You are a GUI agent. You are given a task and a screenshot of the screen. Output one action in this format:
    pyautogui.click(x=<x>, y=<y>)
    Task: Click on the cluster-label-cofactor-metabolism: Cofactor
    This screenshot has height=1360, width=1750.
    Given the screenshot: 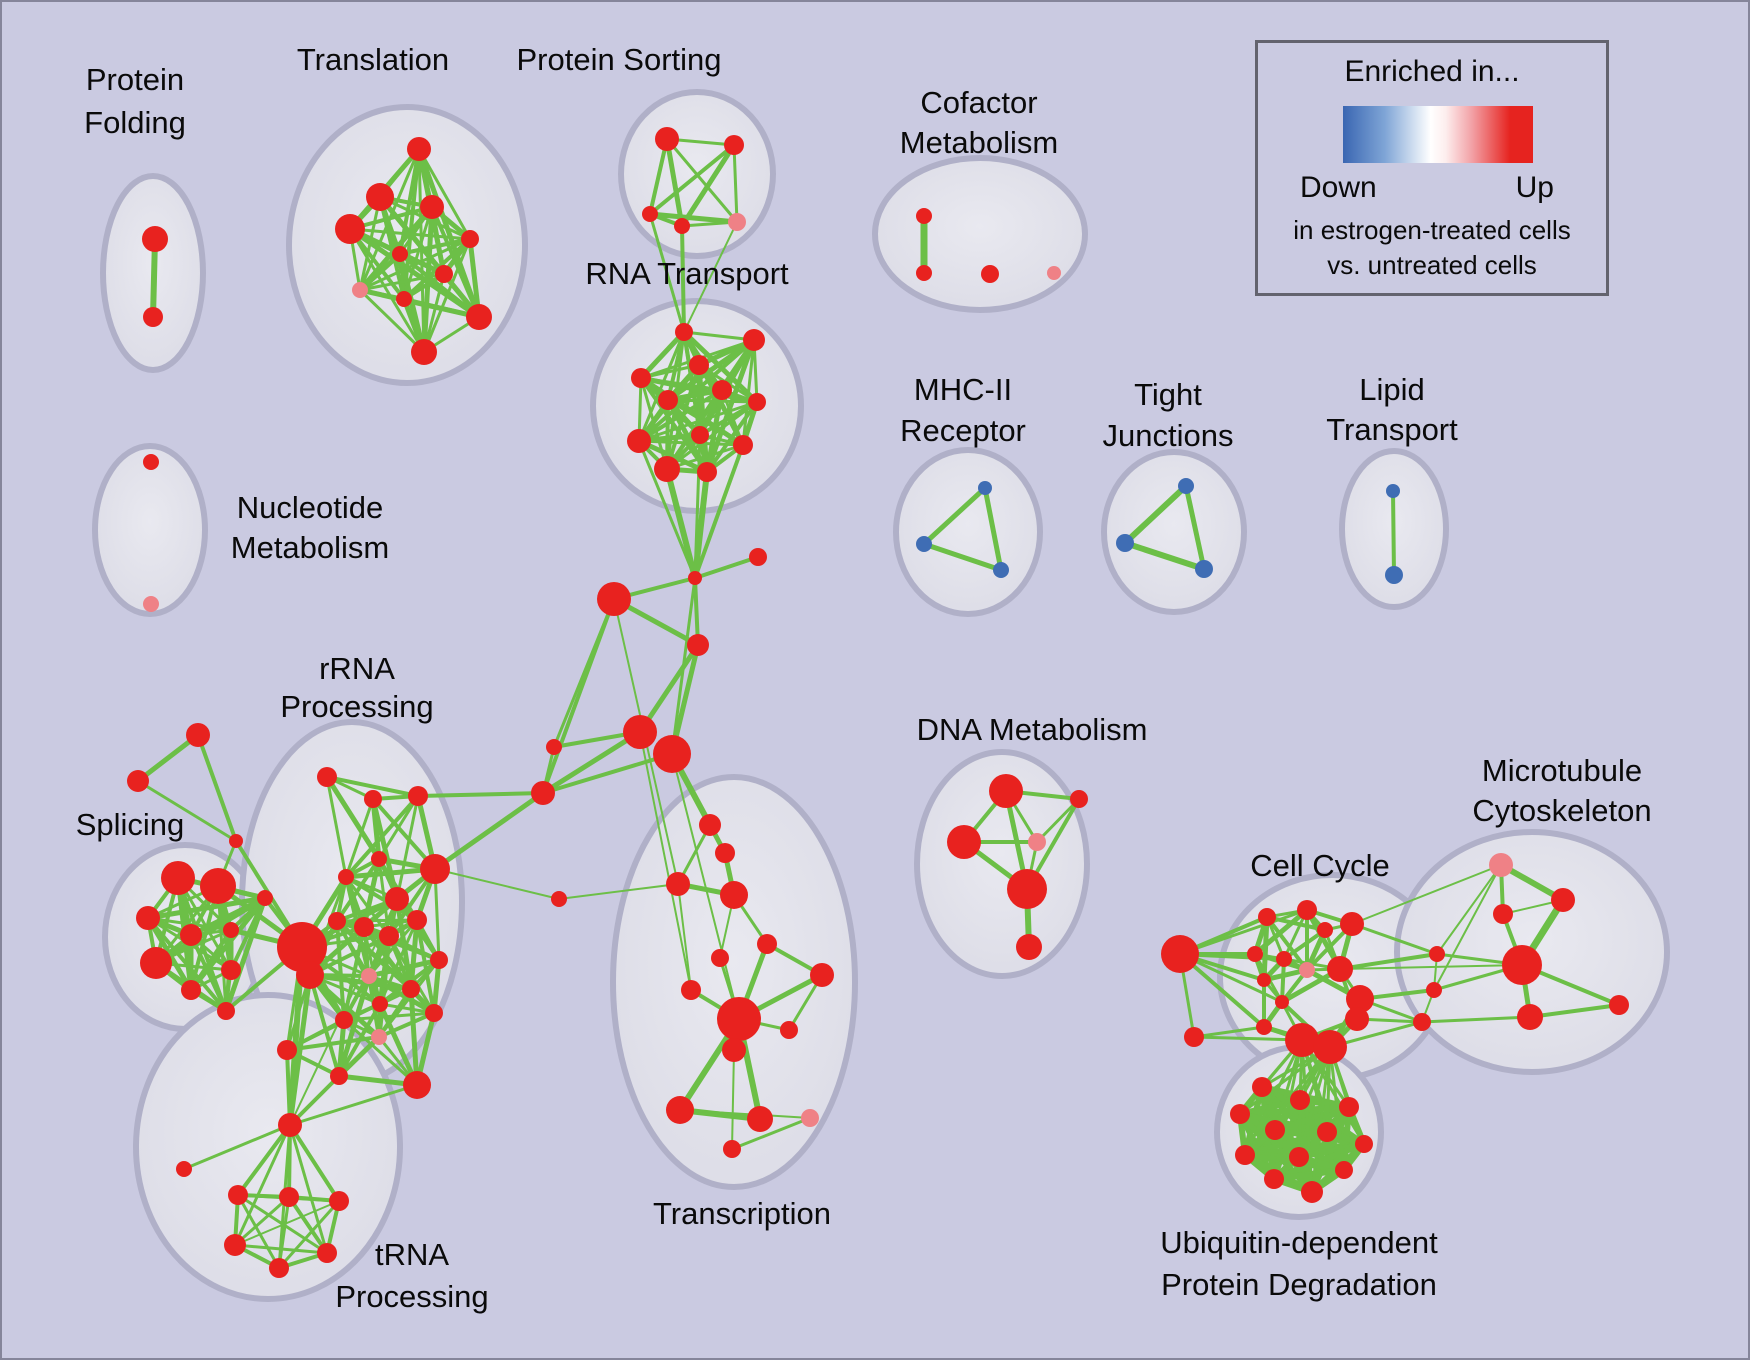 What is the action you would take?
    pyautogui.click(x=978, y=102)
    